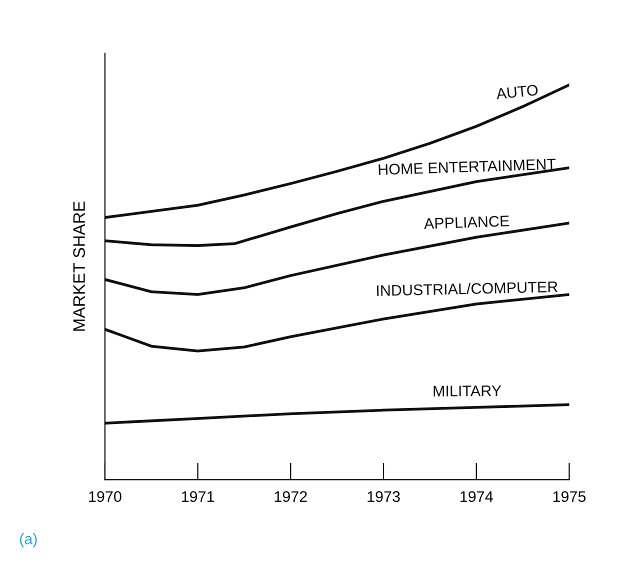 The height and width of the screenshot is (561, 636). I want to click on series-label: APPLIANCE, so click(467, 222).